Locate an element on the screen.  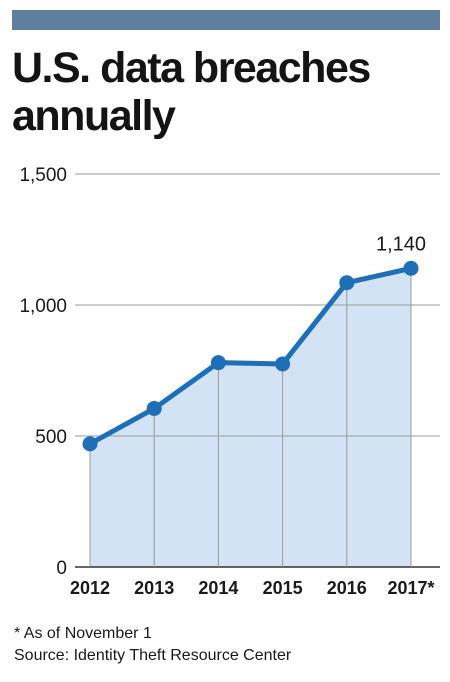
data-point-2016 is located at coordinates (347, 283).